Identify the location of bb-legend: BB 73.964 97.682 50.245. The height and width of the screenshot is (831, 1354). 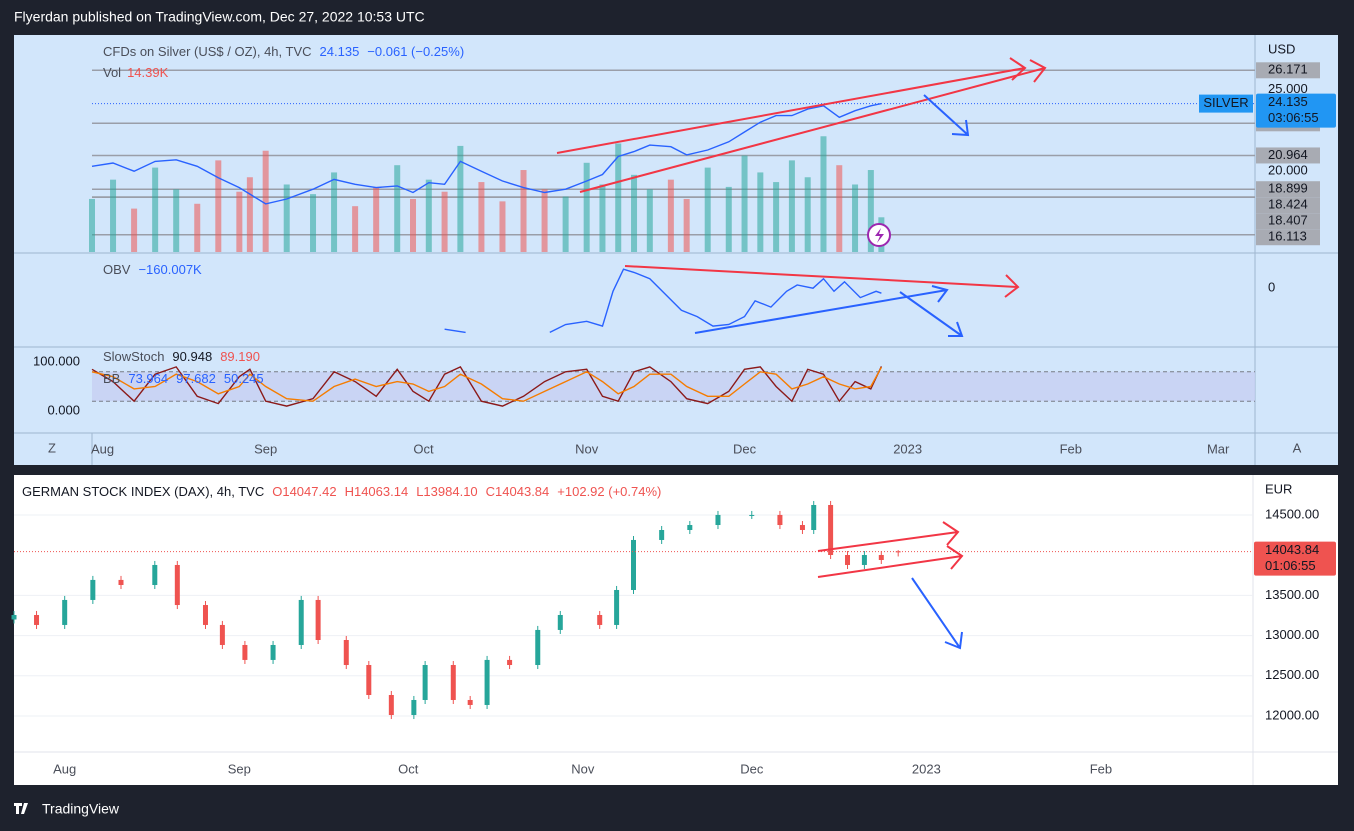
(183, 378).